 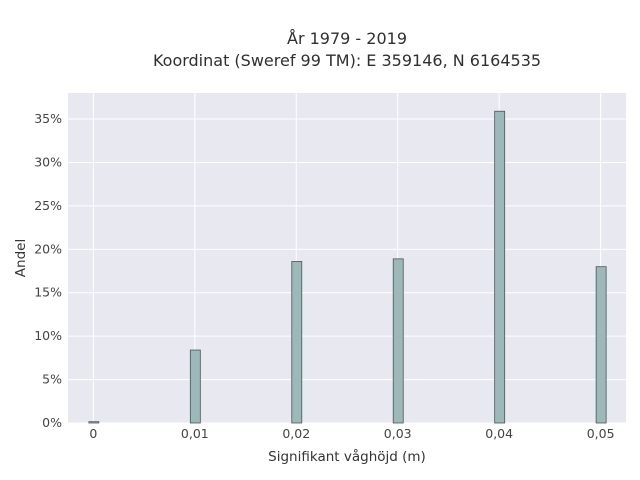 I want to click on chart-title-line1: År 1979 - 2019, so click(x=347, y=38).